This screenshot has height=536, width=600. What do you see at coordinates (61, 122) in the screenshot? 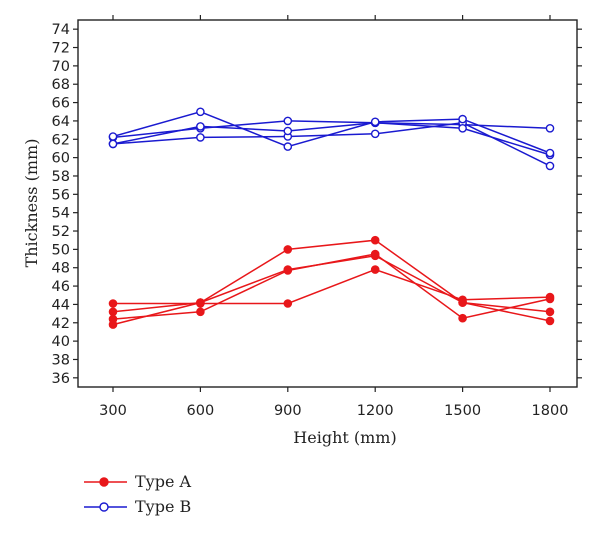
I see `y-tick-label: 64` at bounding box center [61, 122].